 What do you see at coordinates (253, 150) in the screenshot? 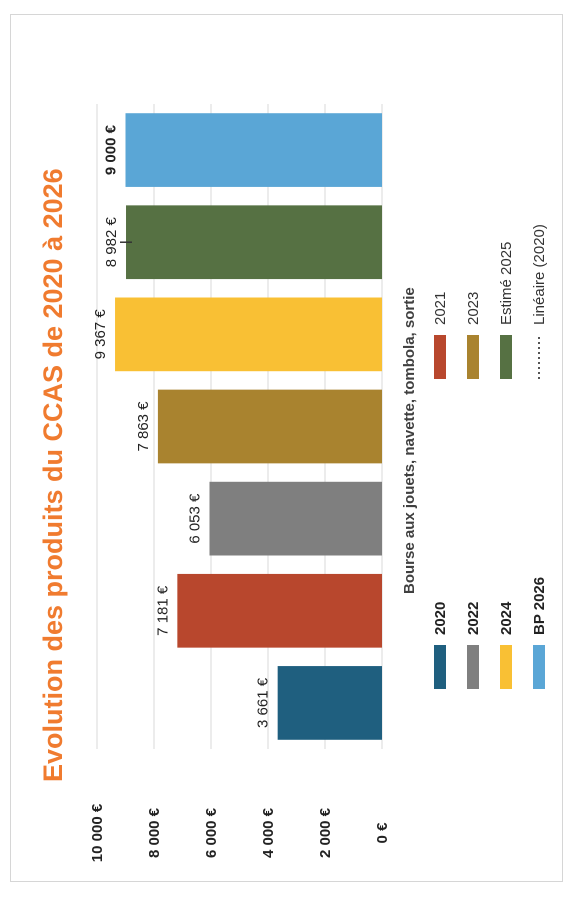
I see `bar-bp-2026` at bounding box center [253, 150].